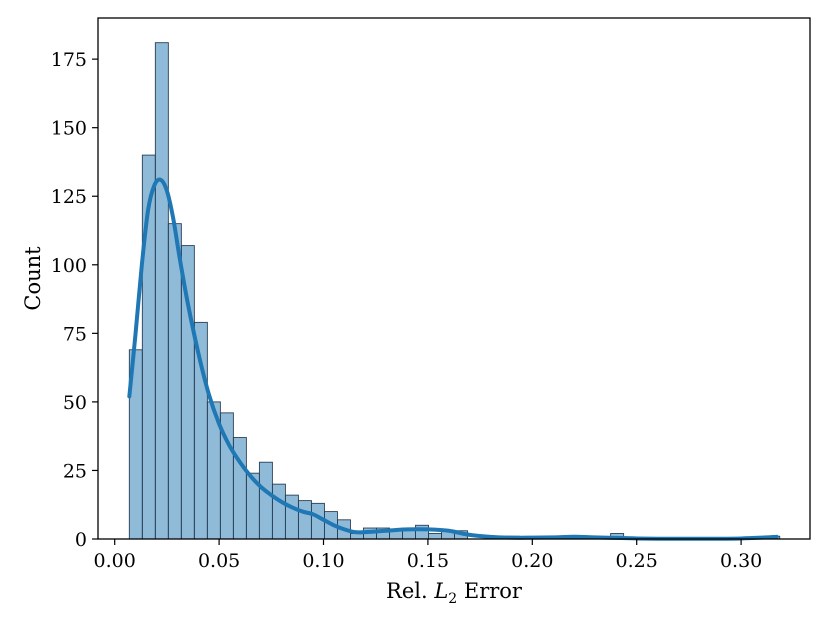  What do you see at coordinates (440, 591) in the screenshot?
I see `x-axis-label-variable: L` at bounding box center [440, 591].